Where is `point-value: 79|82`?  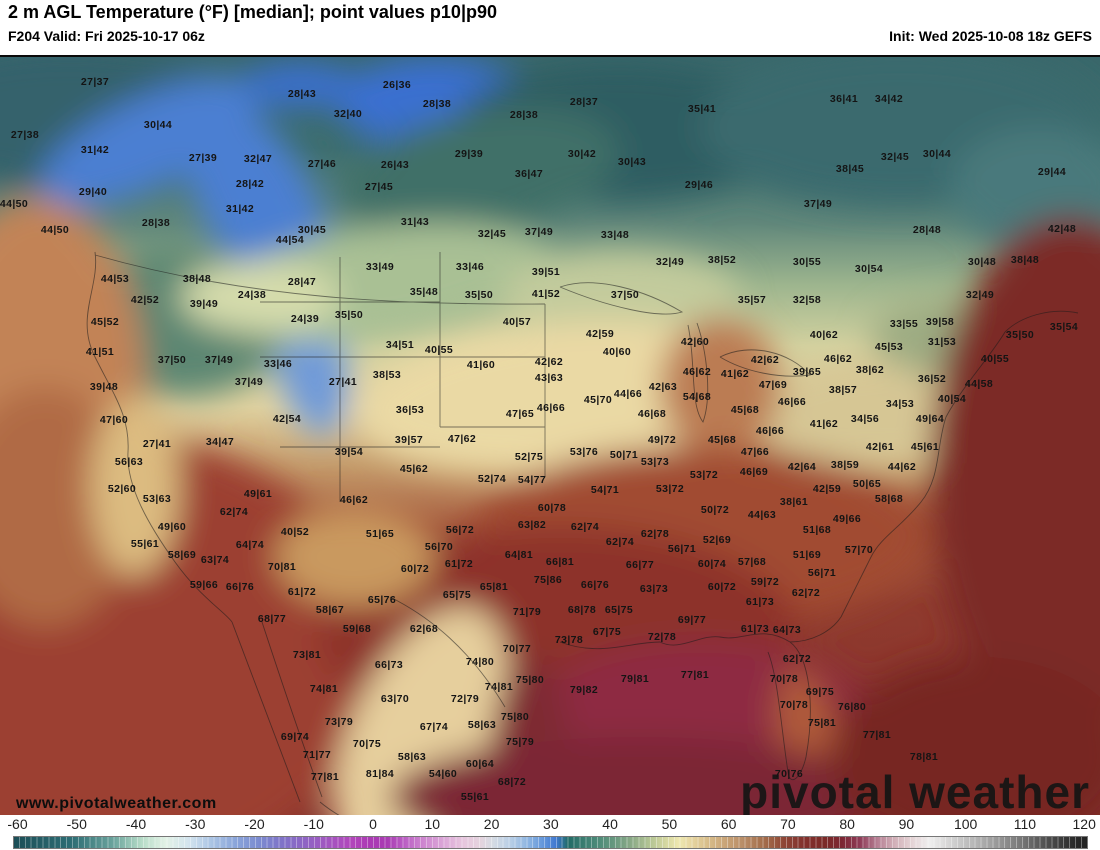 point-value: 79|82 is located at coordinates (584, 689).